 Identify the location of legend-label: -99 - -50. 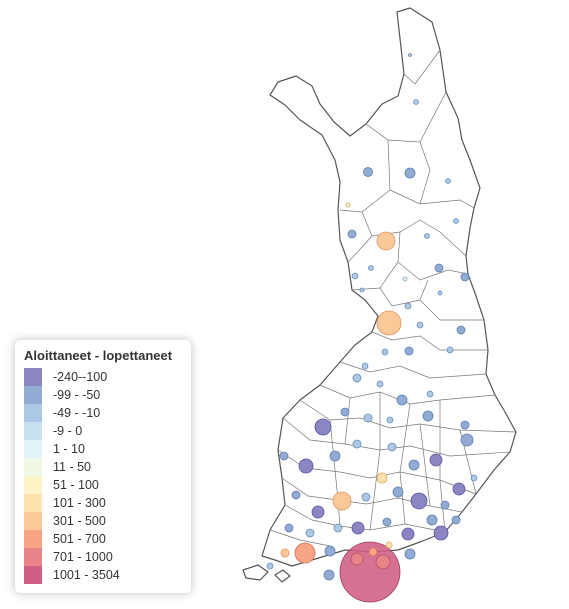
(77, 395).